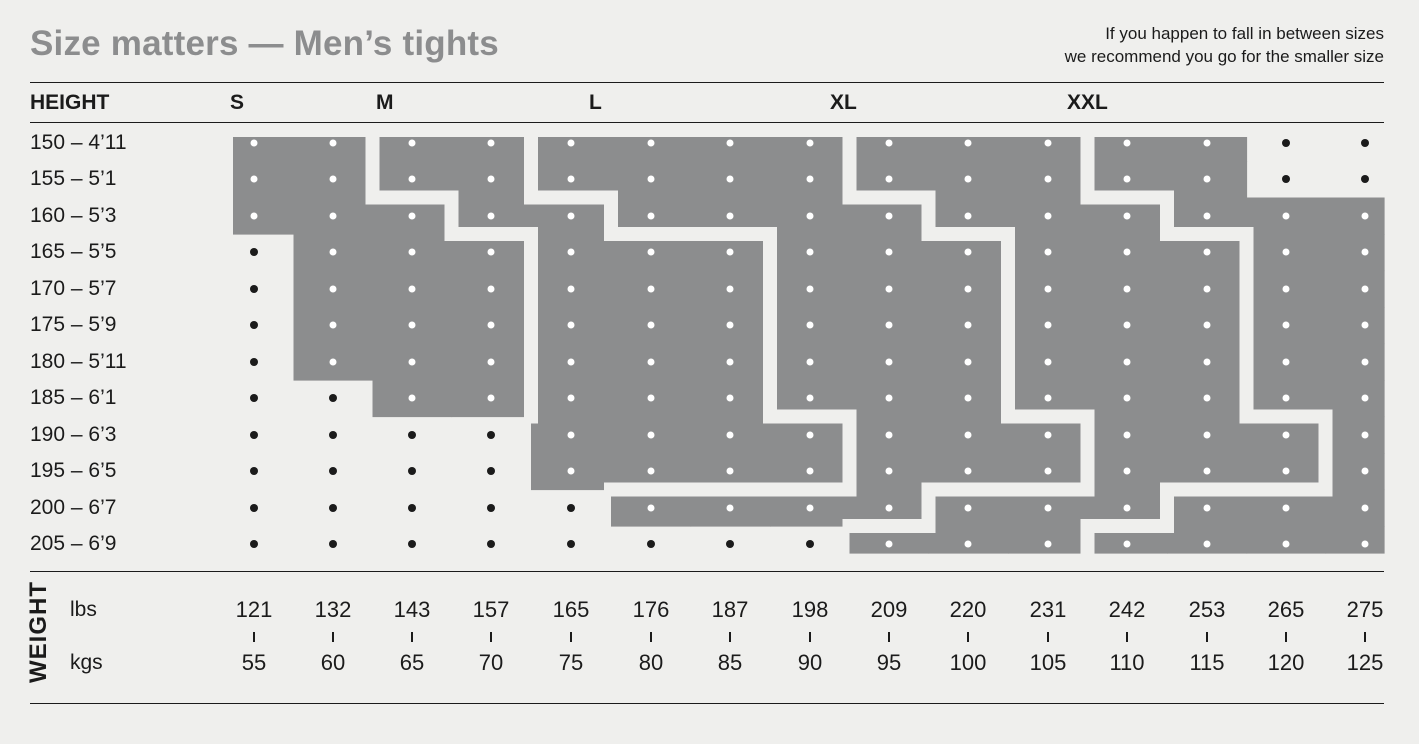 This screenshot has height=744, width=1419. I want to click on weight-kgs-label: 115, so click(1207, 662).